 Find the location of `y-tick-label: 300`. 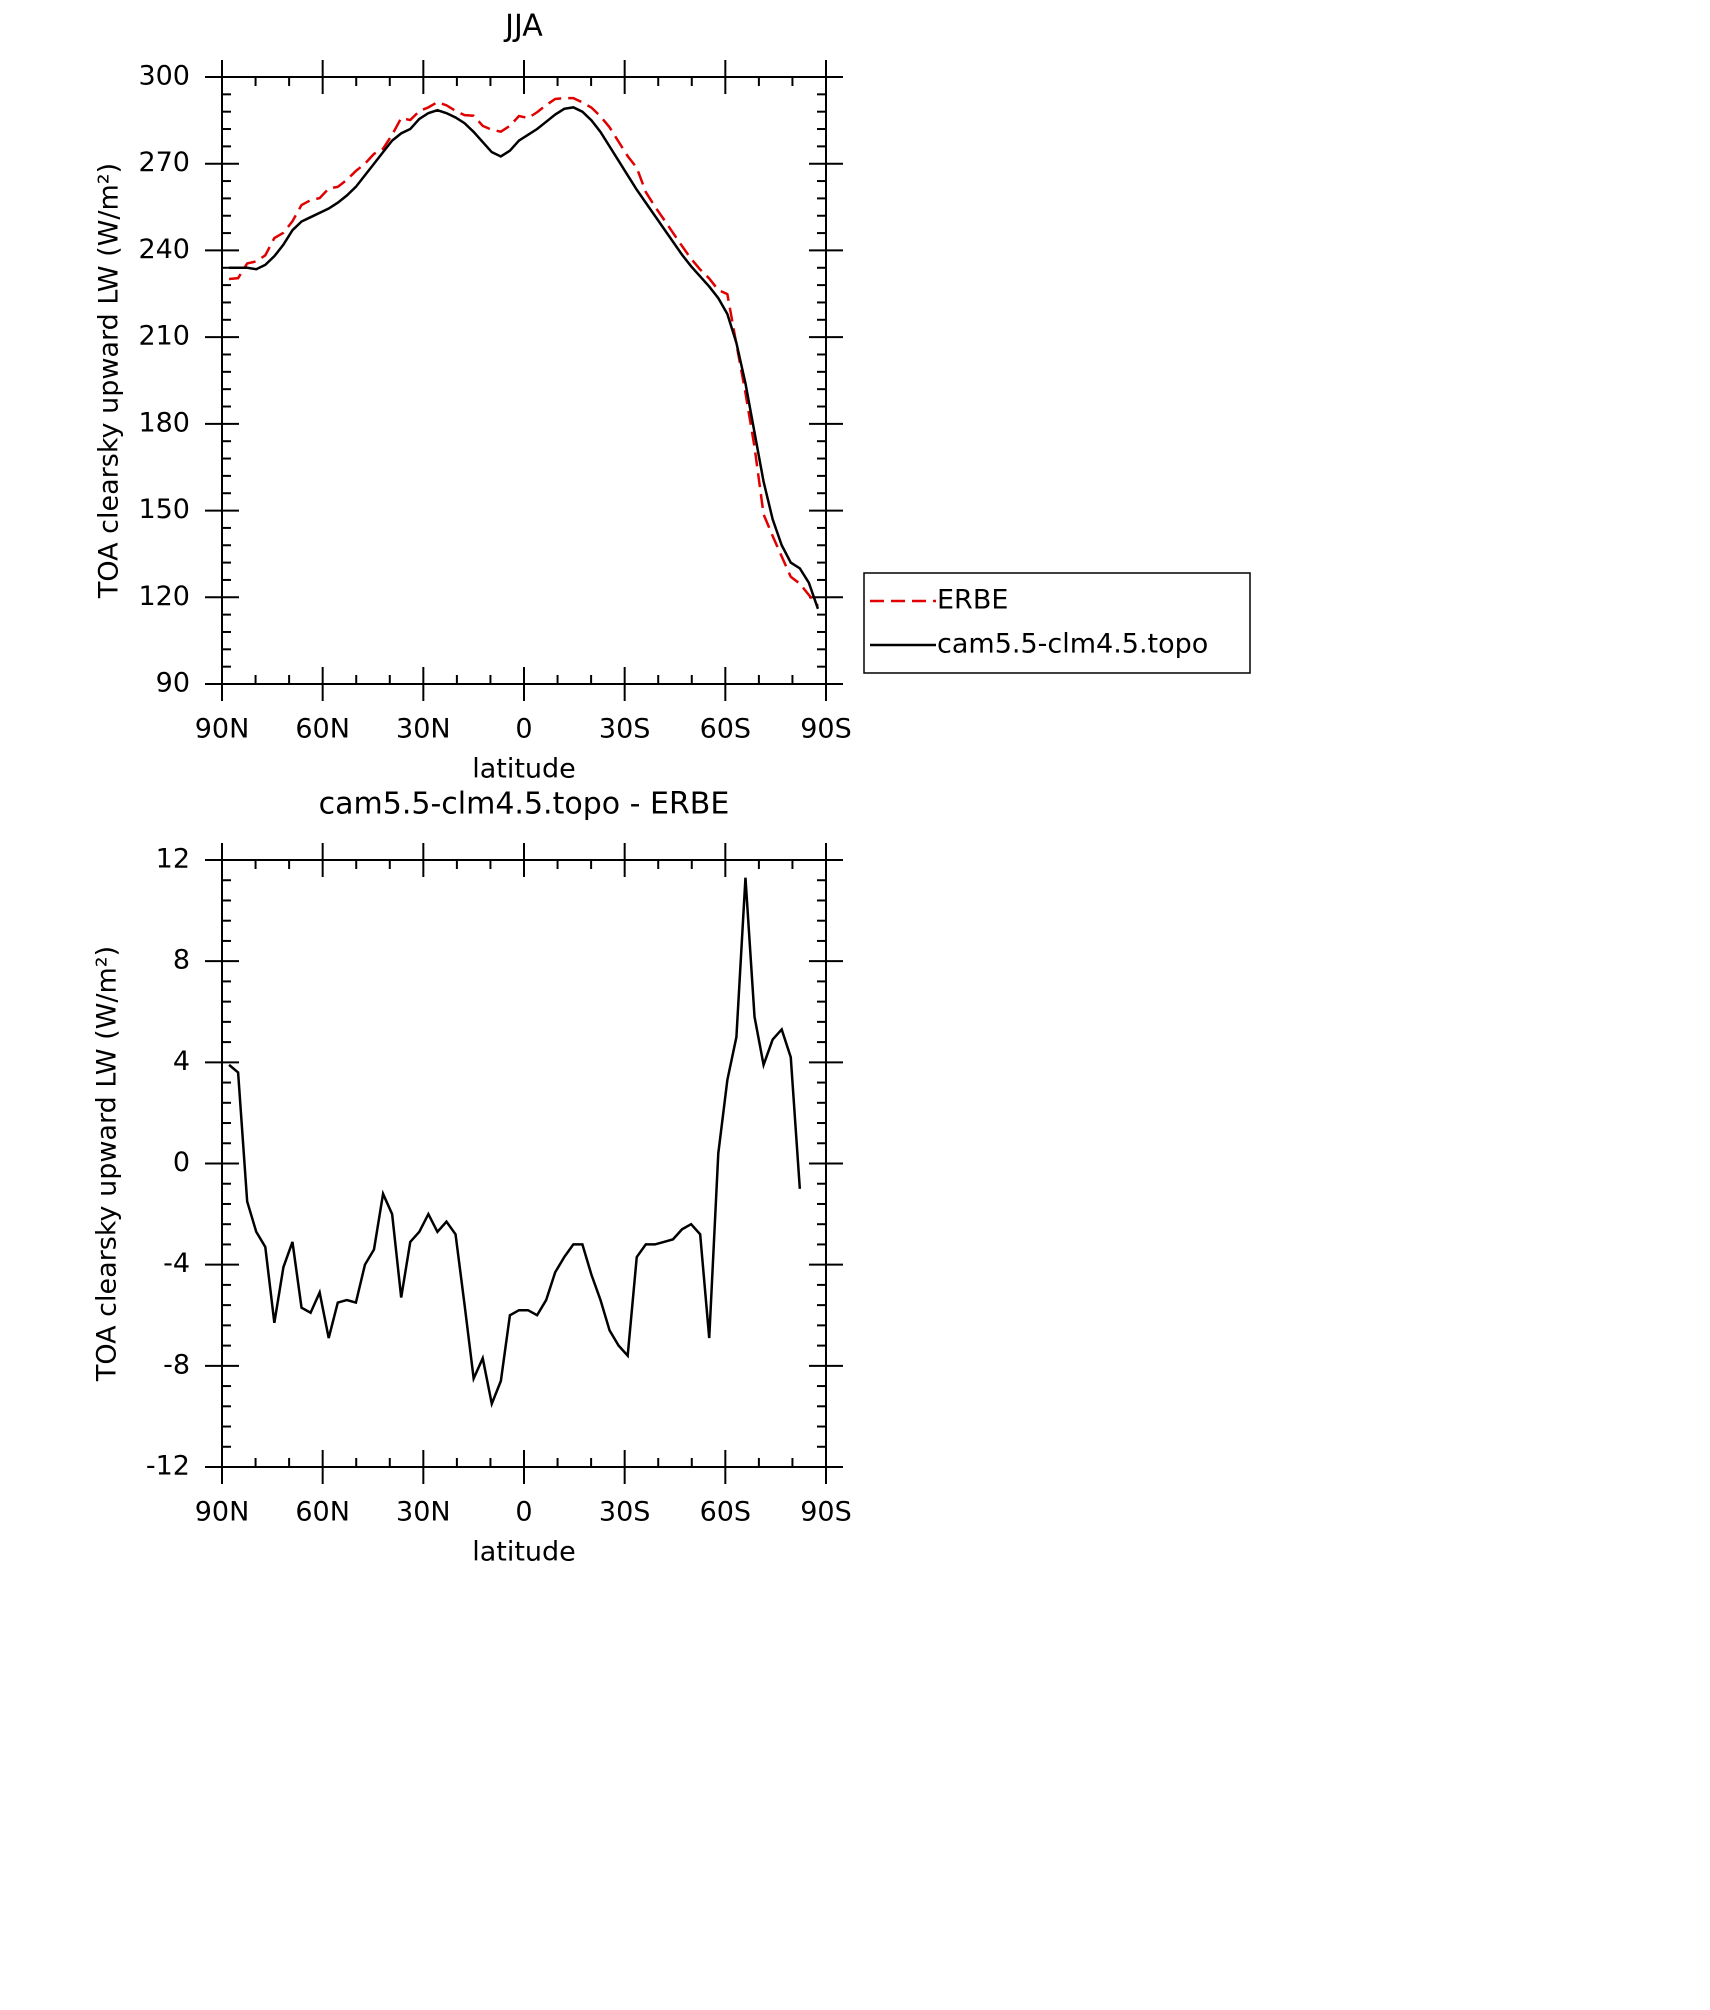

y-tick-label: 300 is located at coordinates (164, 76).